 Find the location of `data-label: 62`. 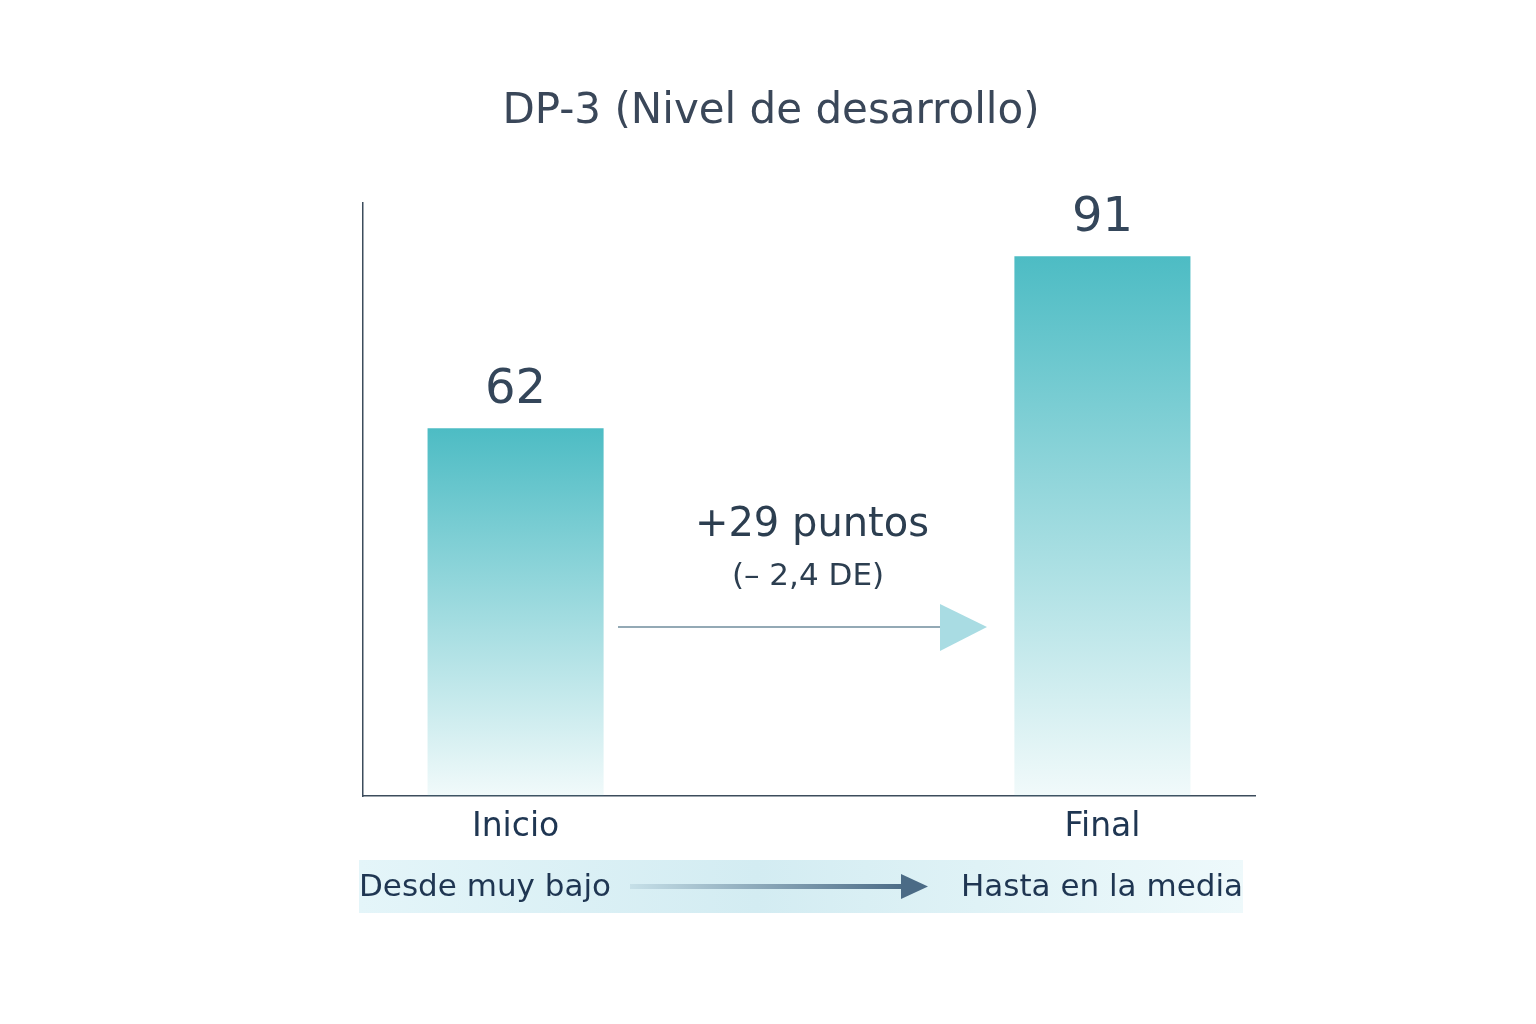

data-label: 62 is located at coordinates (516, 385).